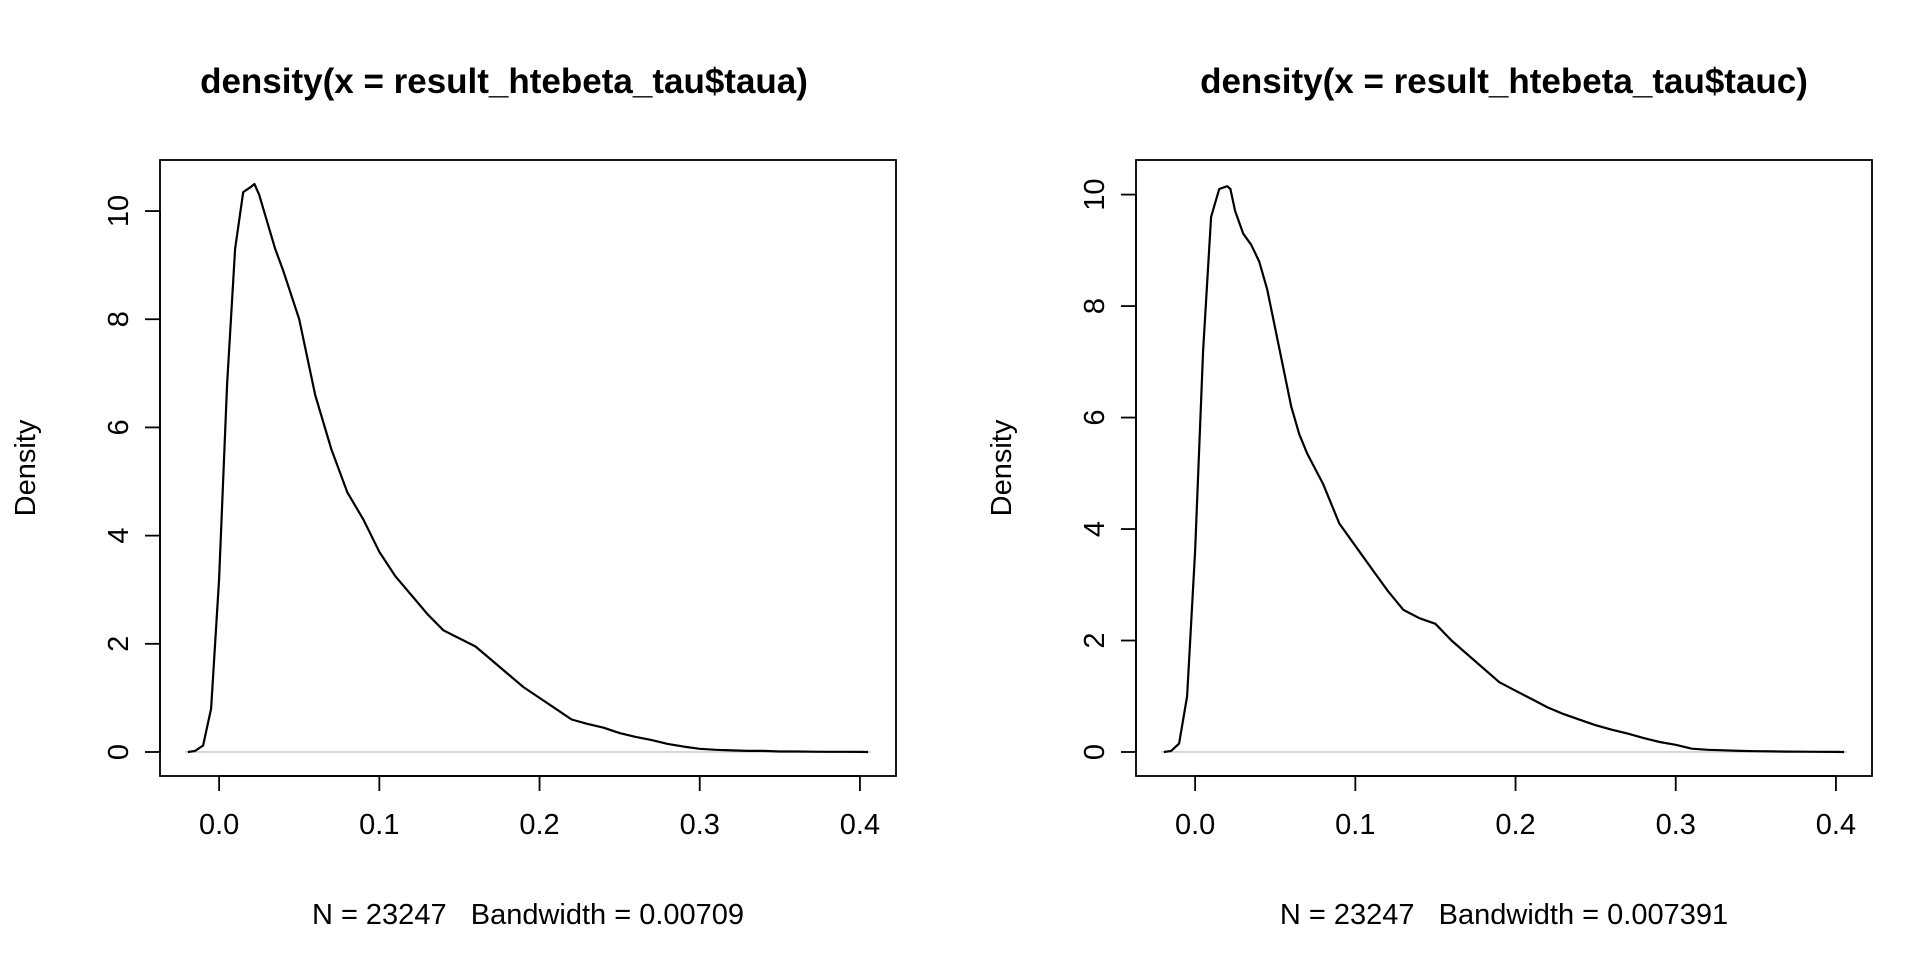 The width and height of the screenshot is (1920, 960). What do you see at coordinates (1002, 467) in the screenshot?
I see `y-axis-label-right: Density` at bounding box center [1002, 467].